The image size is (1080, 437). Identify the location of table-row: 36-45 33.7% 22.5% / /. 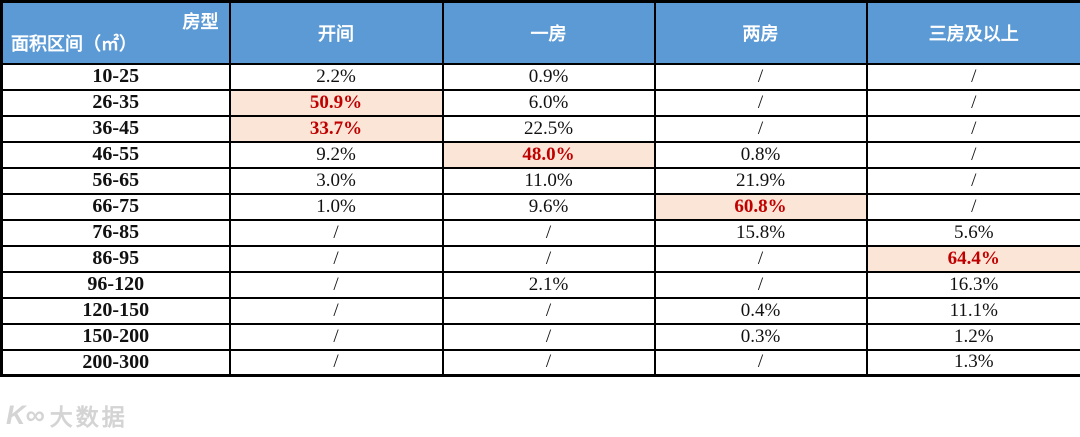
(540, 128).